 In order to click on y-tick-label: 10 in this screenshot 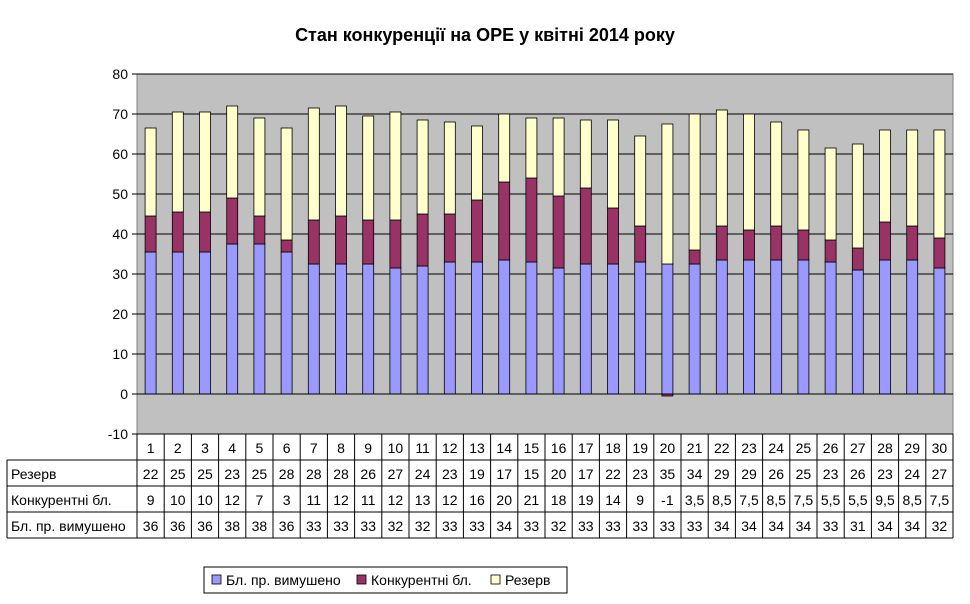, I will do `click(120, 354)`.